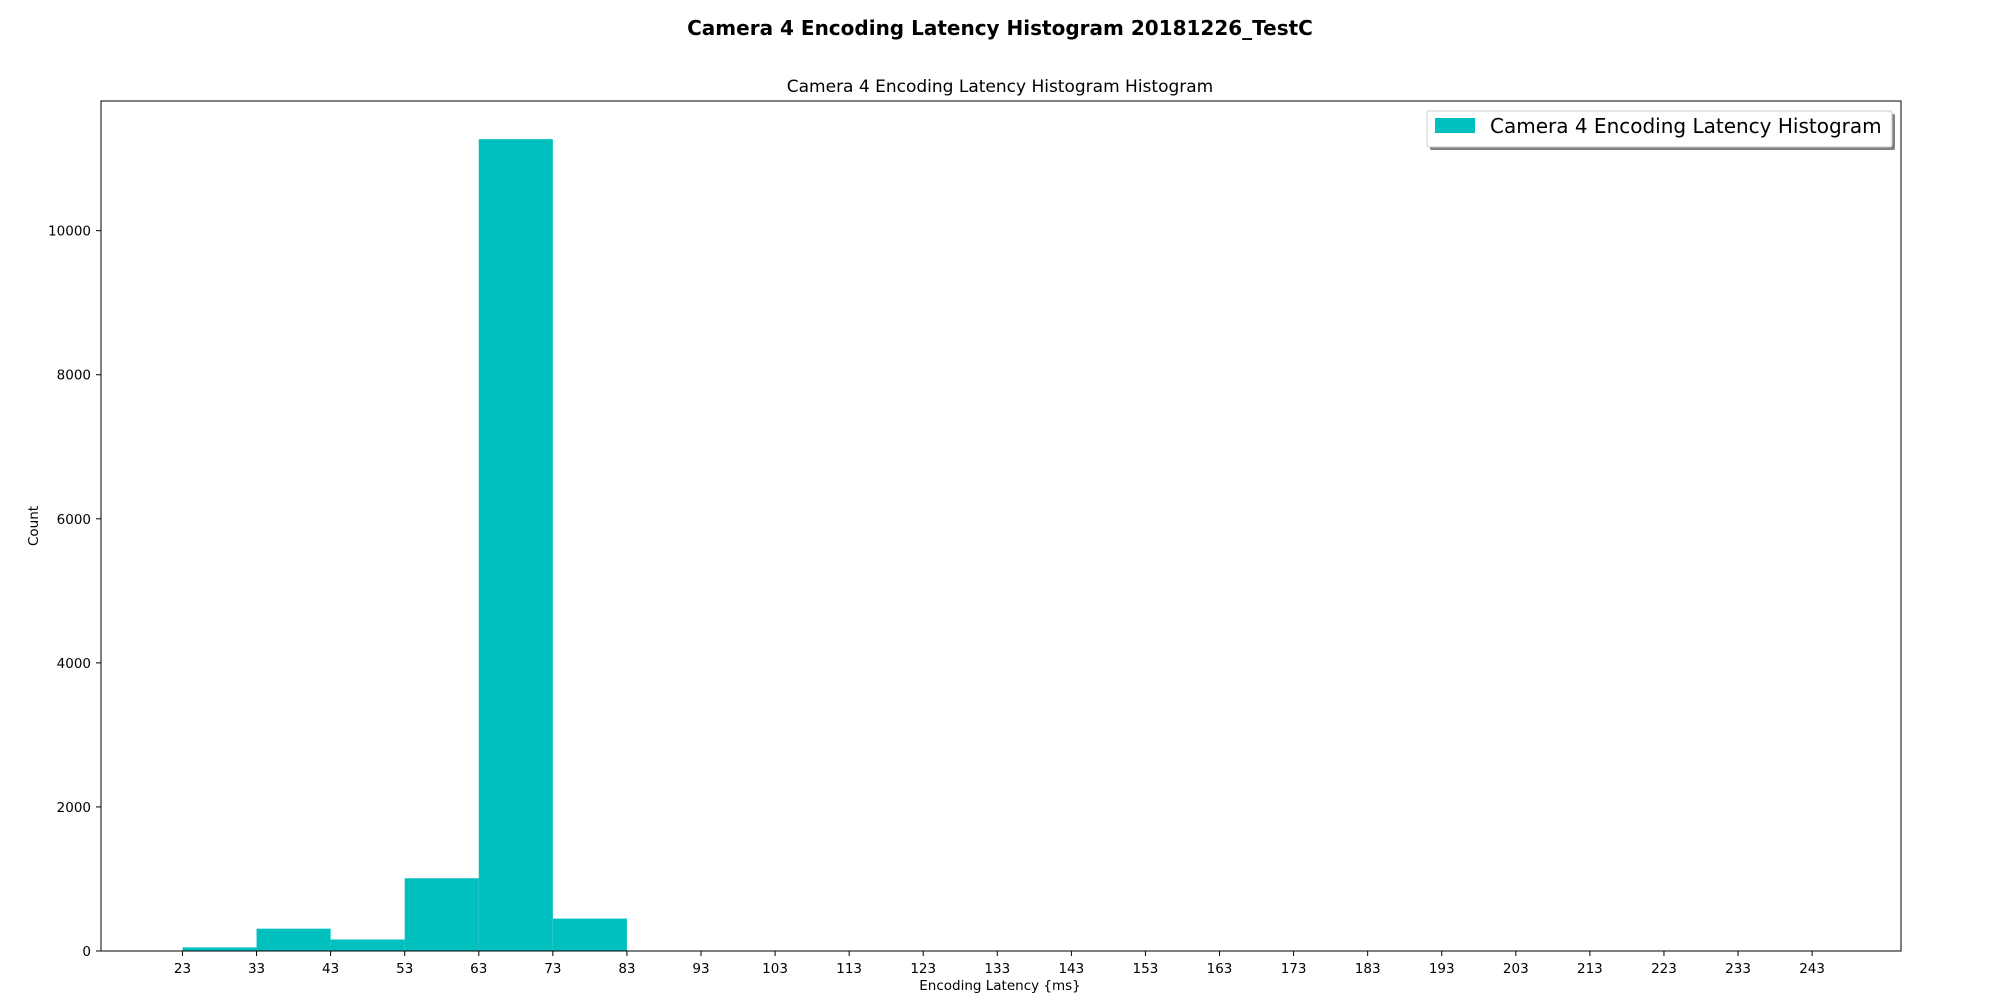 This screenshot has height=1000, width=2000. What do you see at coordinates (74, 664) in the screenshot?
I see `y-tick-label: 4000` at bounding box center [74, 664].